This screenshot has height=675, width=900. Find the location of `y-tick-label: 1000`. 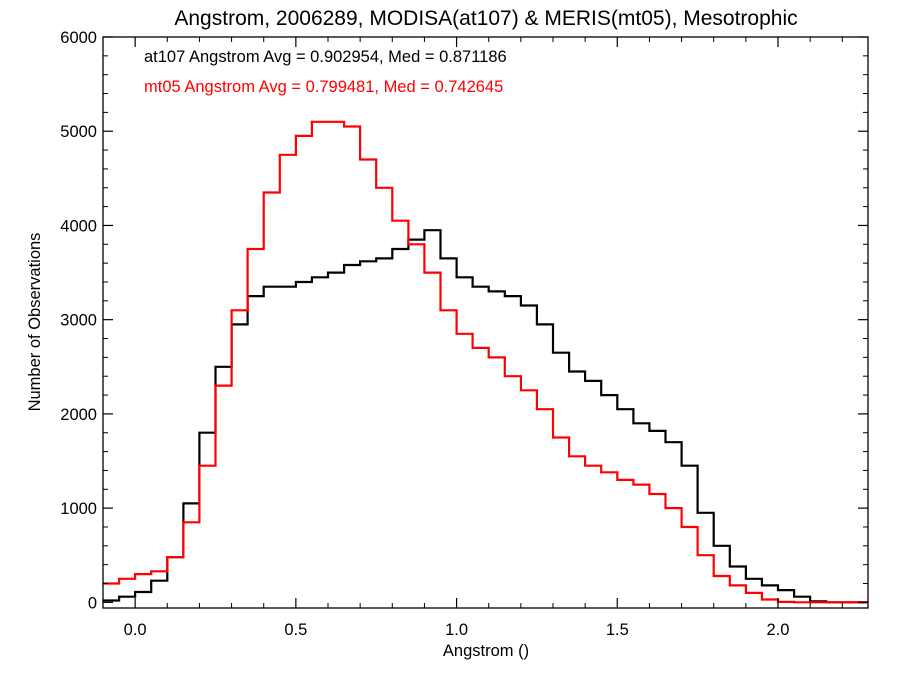

y-tick-label: 1000 is located at coordinates (78, 509).